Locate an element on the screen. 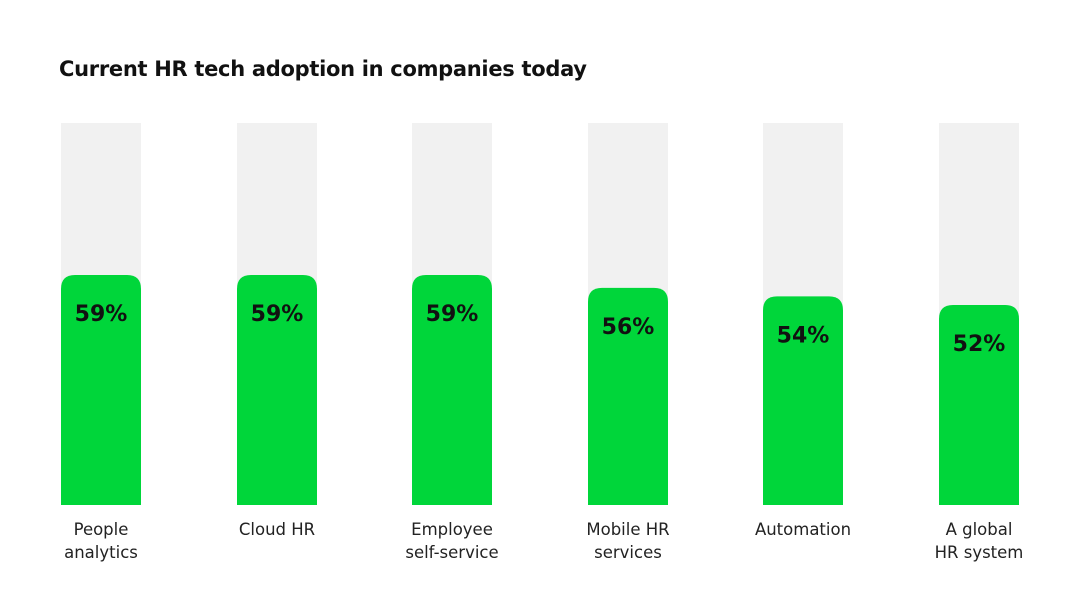  bar-value-label: 52% is located at coordinates (979, 344).